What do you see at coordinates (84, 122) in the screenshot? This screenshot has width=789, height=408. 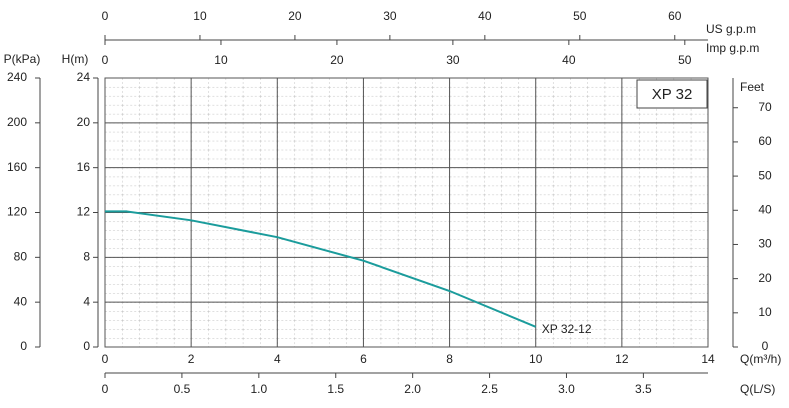 I see `y-tick-label: 20` at bounding box center [84, 122].